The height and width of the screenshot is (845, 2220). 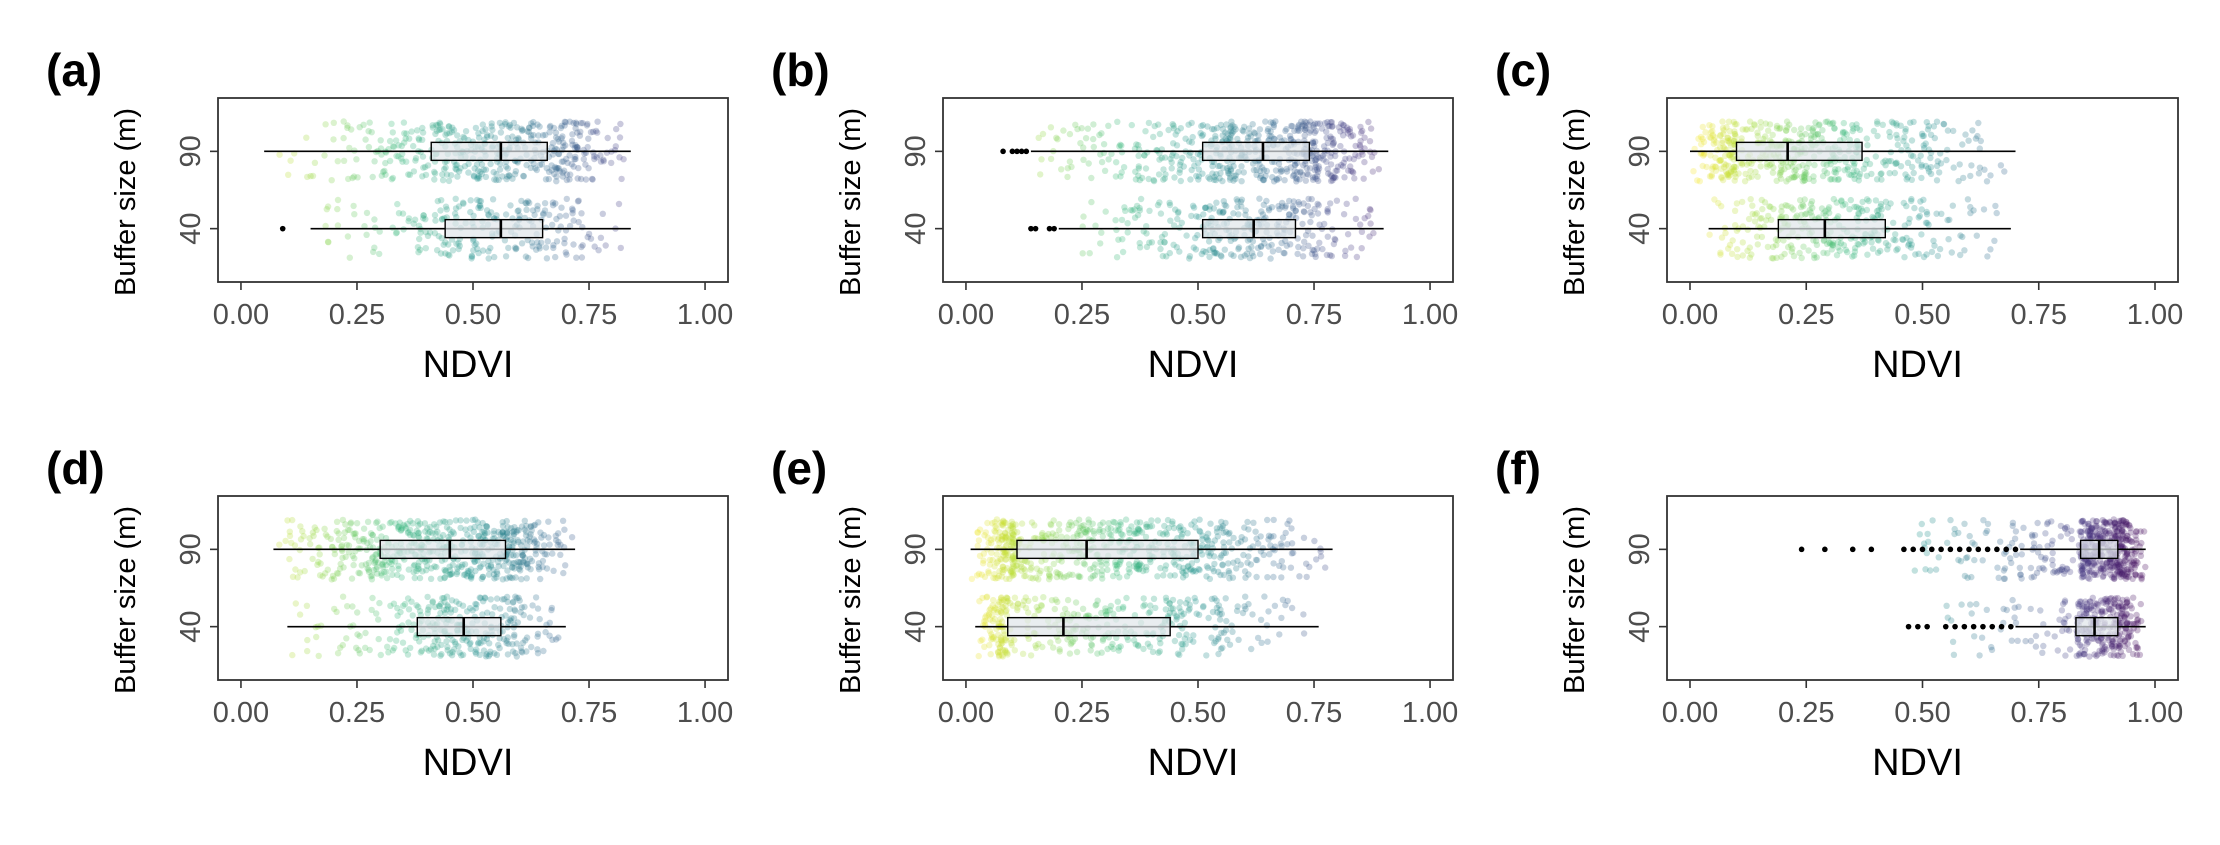 What do you see at coordinates (191, 549) in the screenshot?
I see `y-tick-label: 90` at bounding box center [191, 549].